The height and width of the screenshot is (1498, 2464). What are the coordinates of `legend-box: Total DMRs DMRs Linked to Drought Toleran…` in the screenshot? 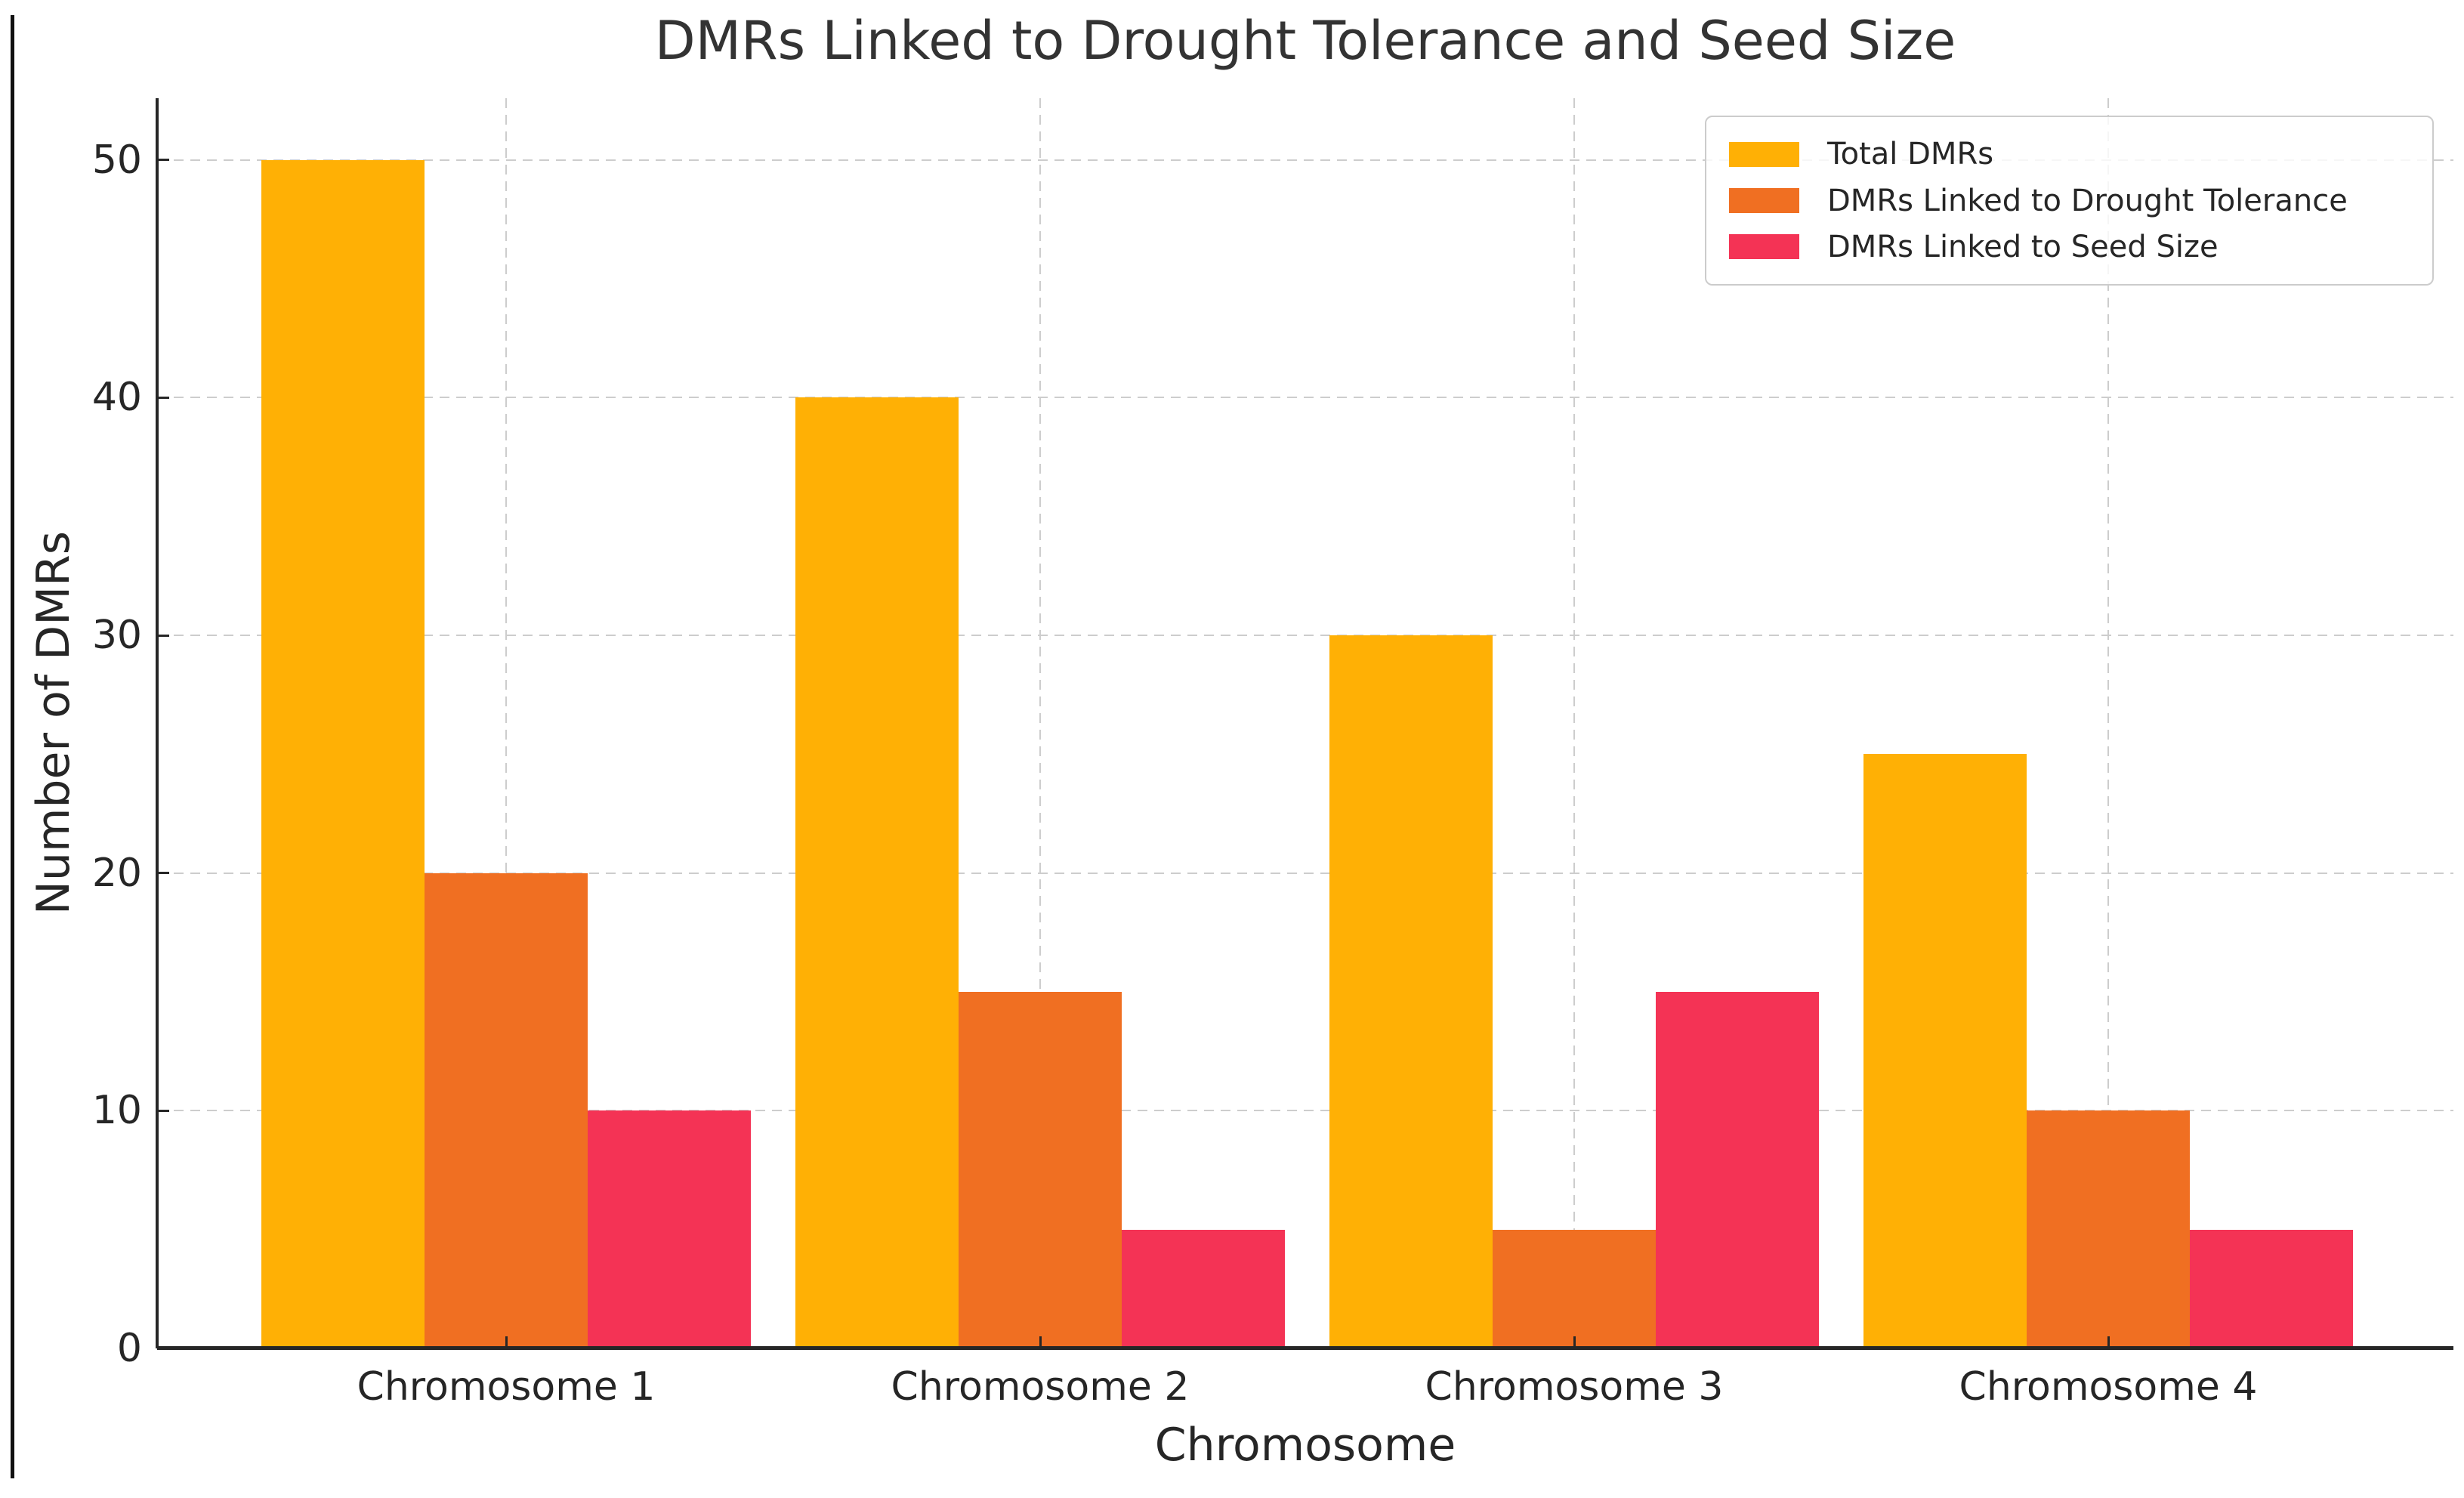 It's located at (2069, 201).